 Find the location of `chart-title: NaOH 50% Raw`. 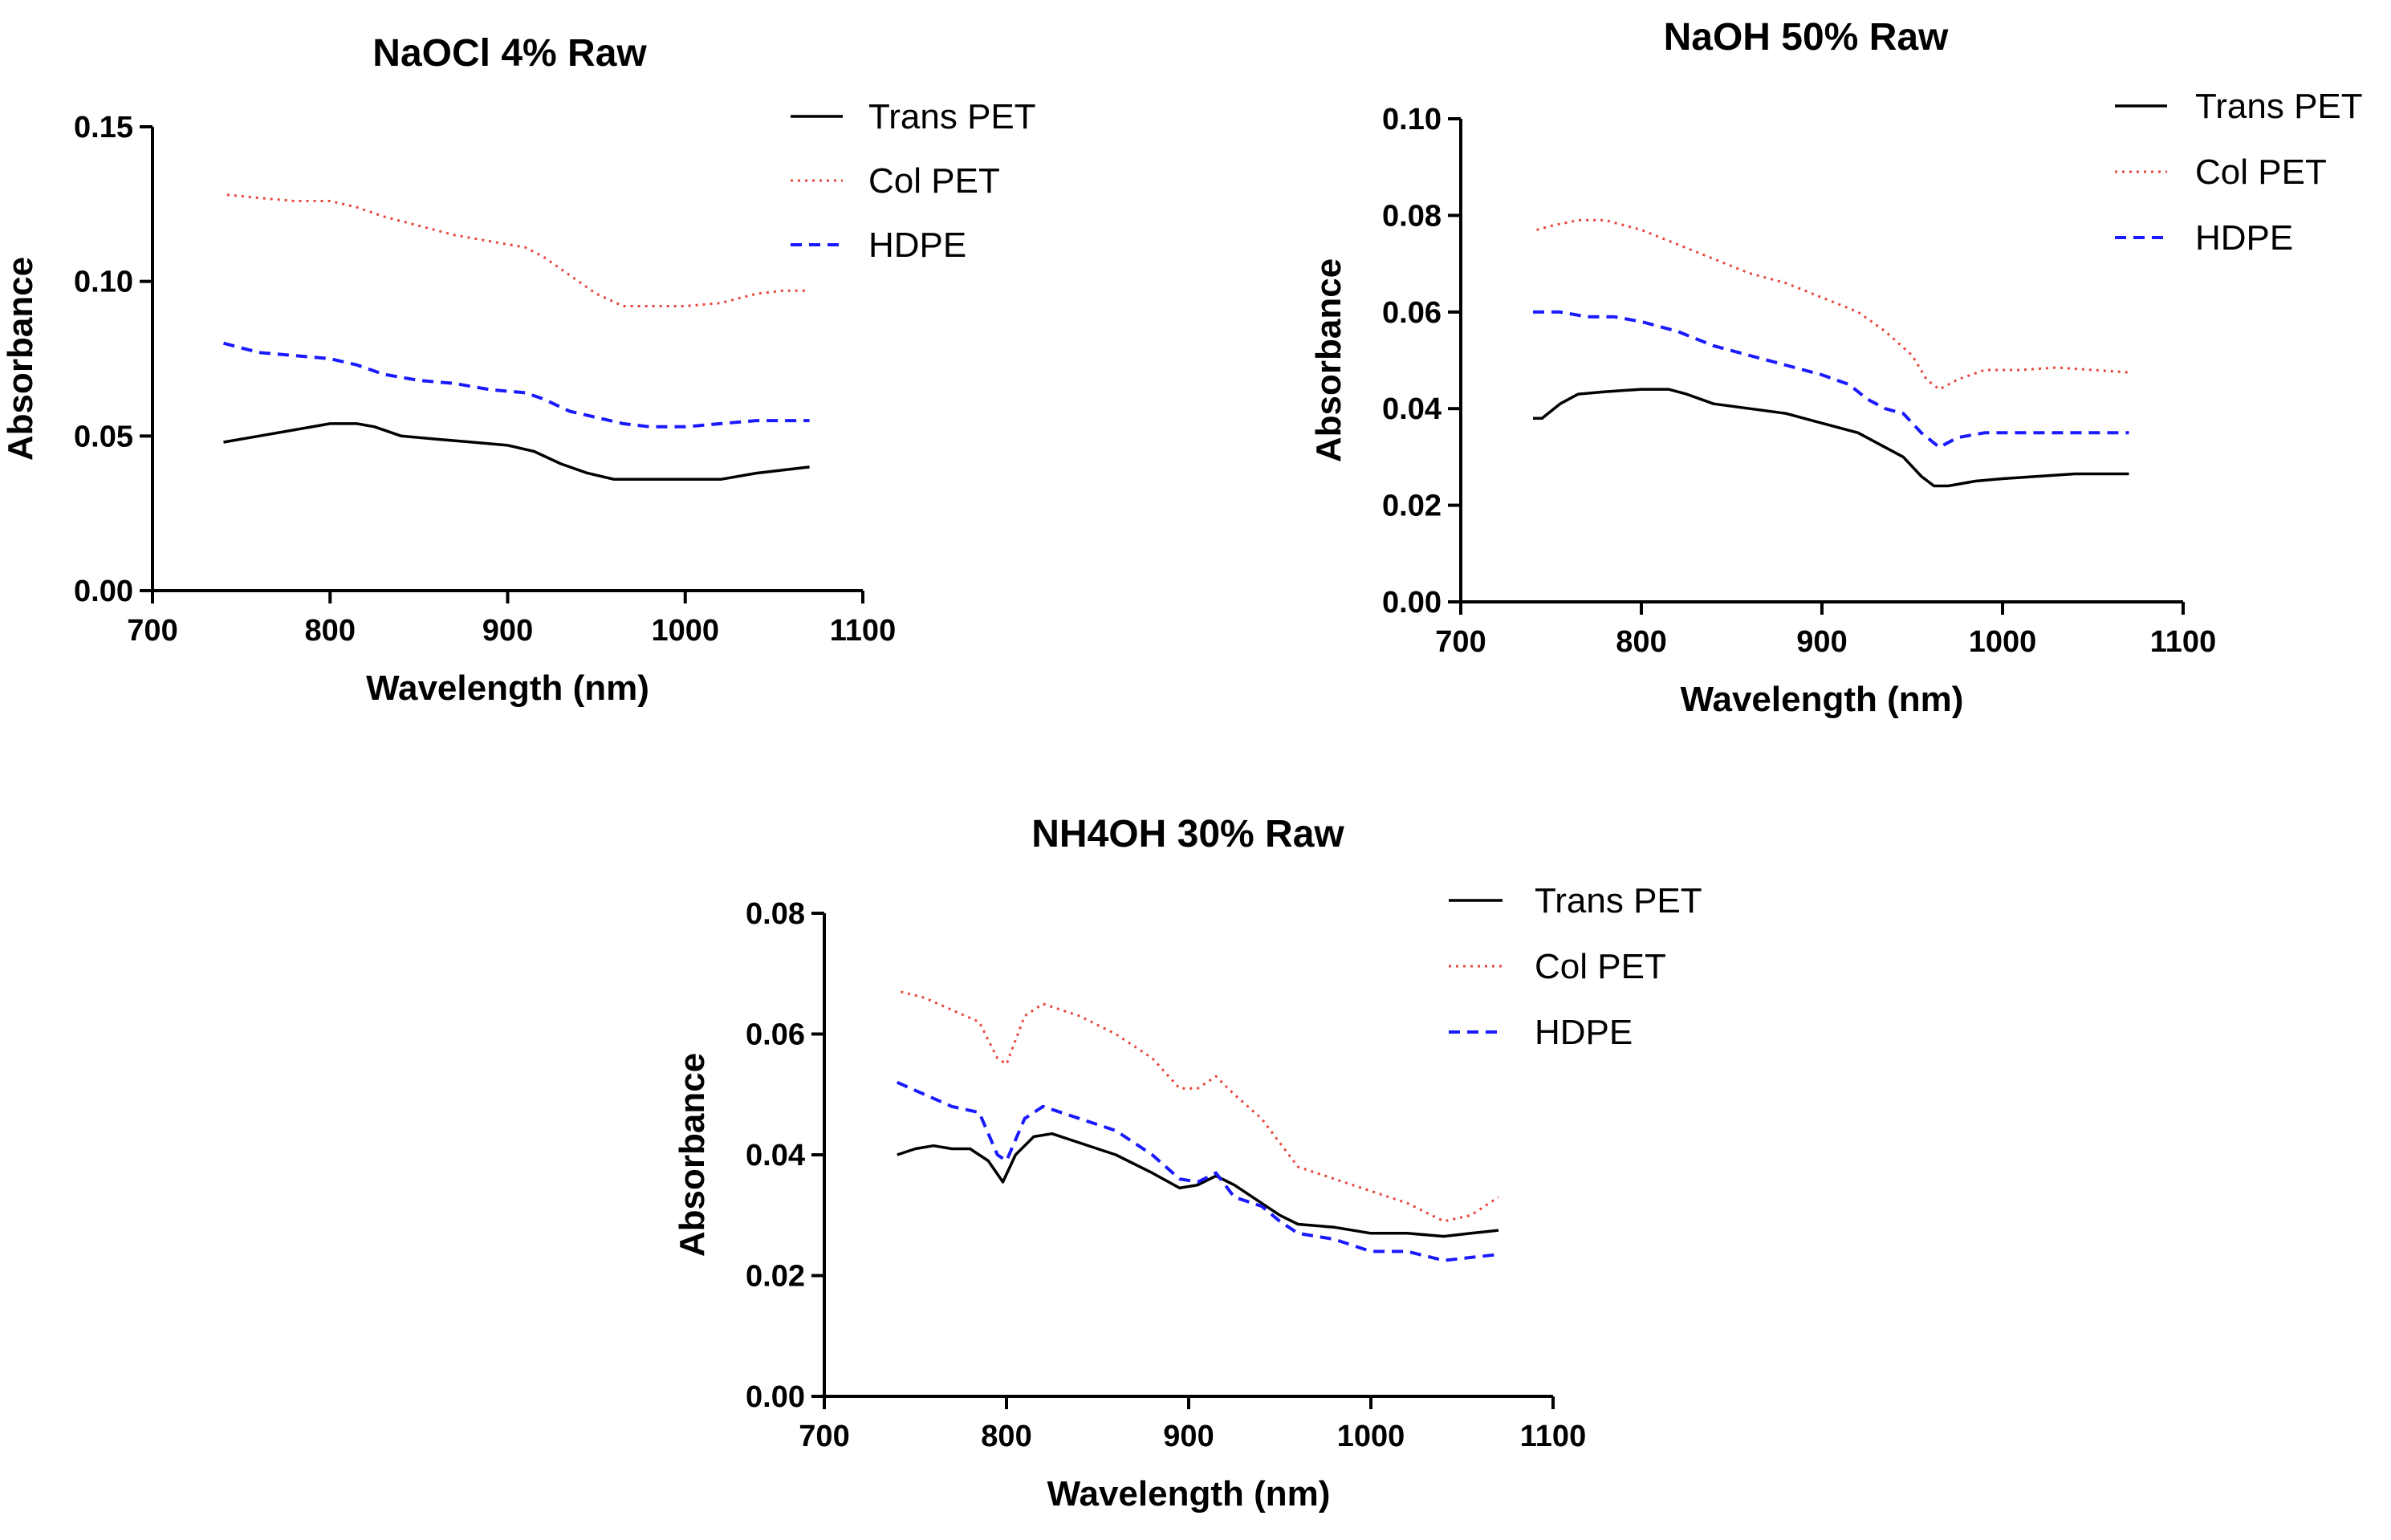

chart-title: NaOH 50% Raw is located at coordinates (1806, 37).